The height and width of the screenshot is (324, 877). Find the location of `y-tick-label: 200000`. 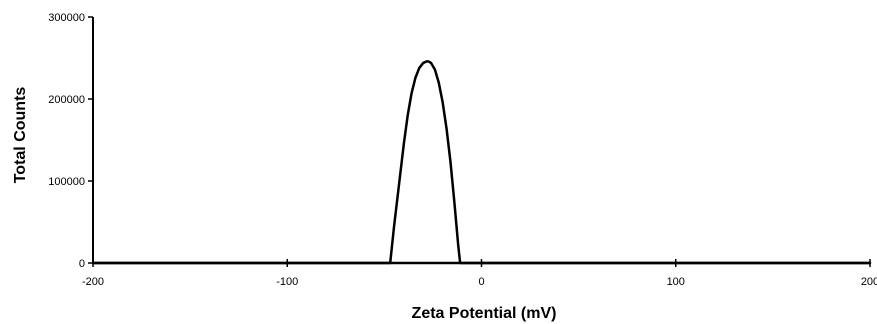

y-tick-label: 200000 is located at coordinates (66, 100).